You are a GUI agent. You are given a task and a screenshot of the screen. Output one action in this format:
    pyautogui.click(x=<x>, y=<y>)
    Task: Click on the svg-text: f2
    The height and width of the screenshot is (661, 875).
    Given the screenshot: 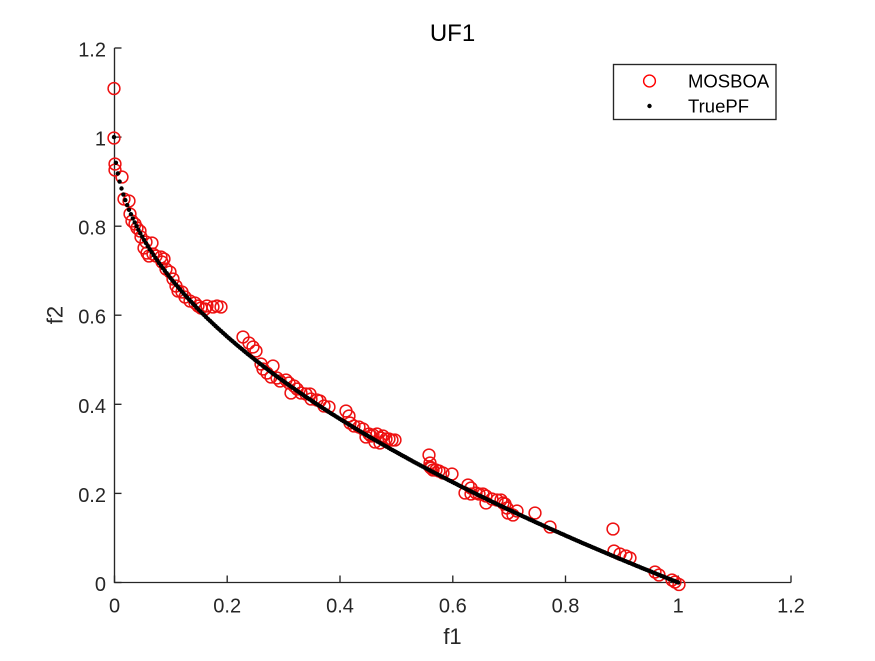 What is the action you would take?
    pyautogui.click(x=55, y=315)
    